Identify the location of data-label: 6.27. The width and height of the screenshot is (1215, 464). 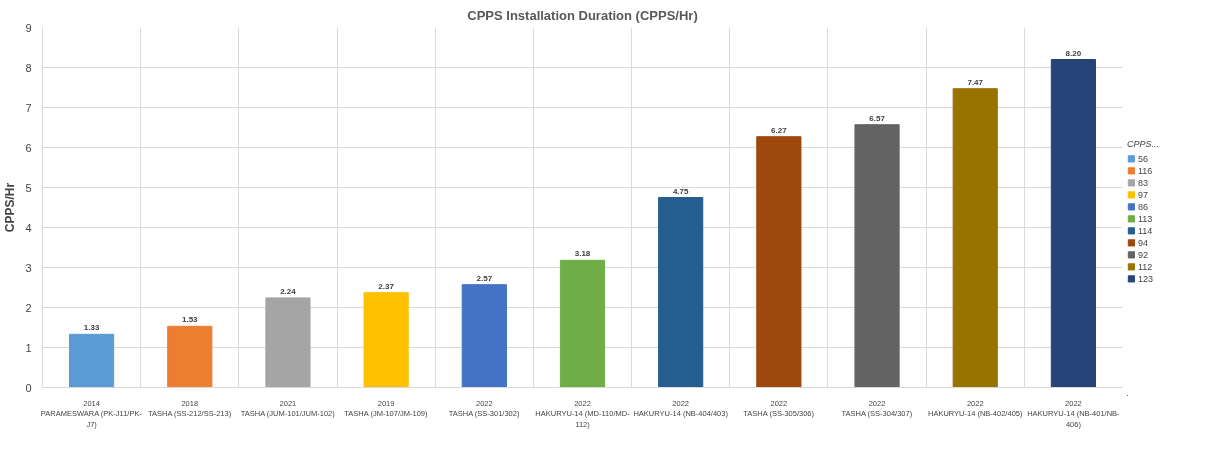
(779, 130).